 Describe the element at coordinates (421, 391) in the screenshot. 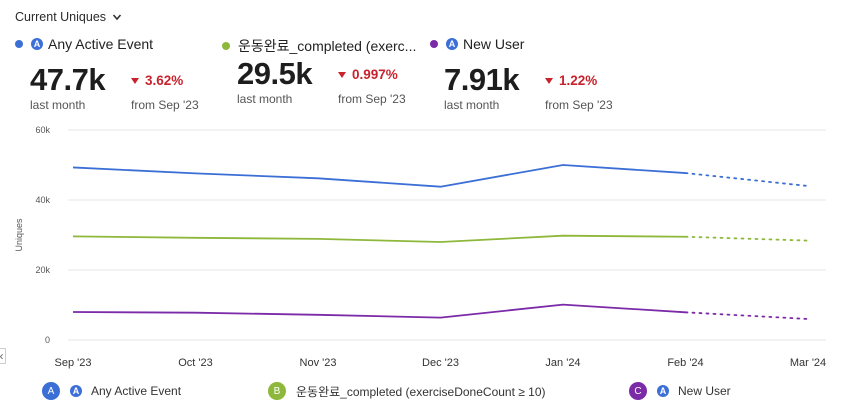

I see `legend-label: 운동완료_completed (exerciseDoneCount ≥ 10)` at that location.